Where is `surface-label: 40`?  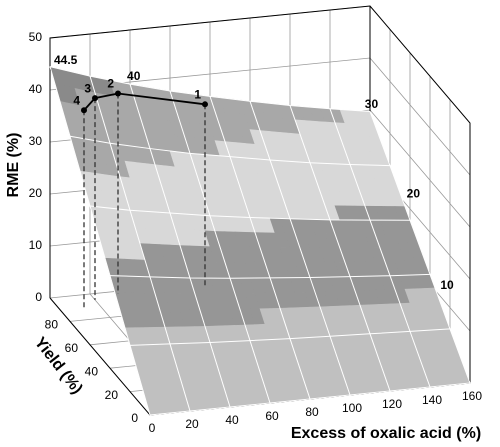 surface-label: 40 is located at coordinates (134, 76).